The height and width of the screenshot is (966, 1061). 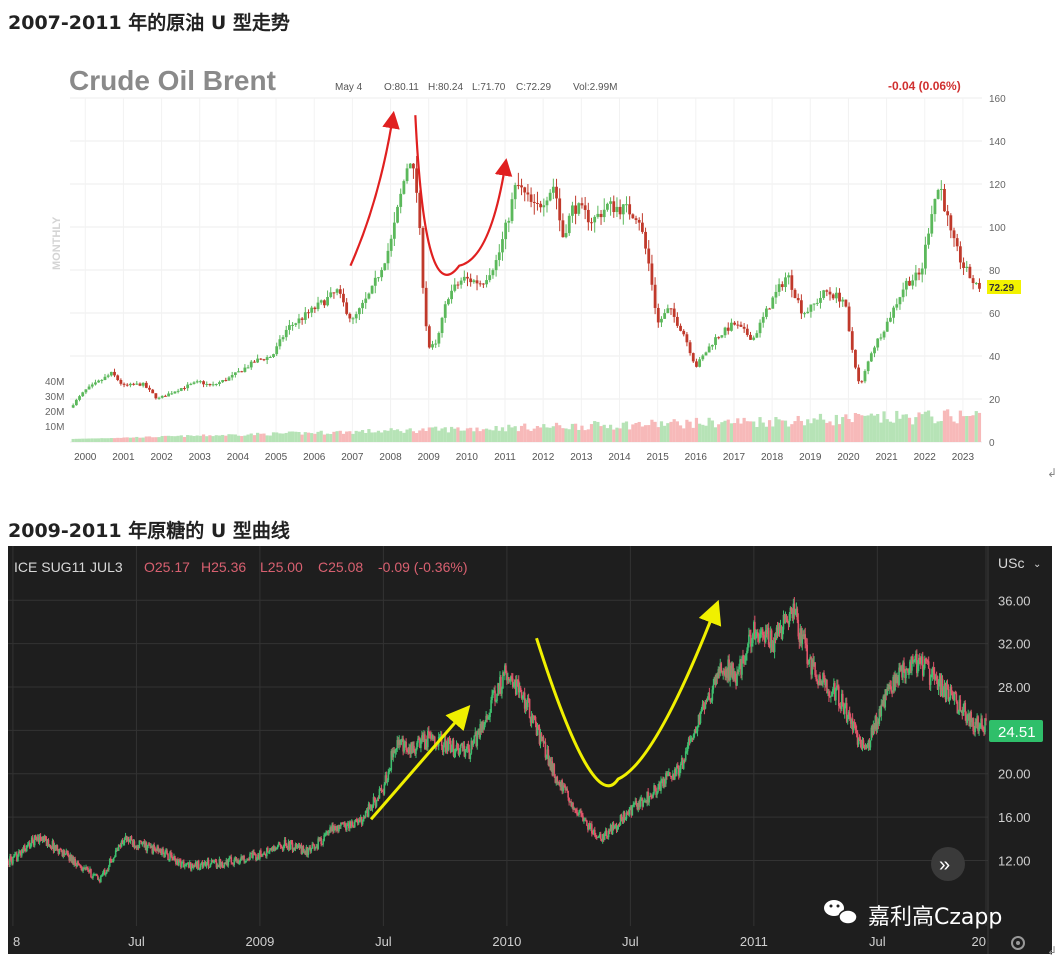 I want to click on sugar-x-tick: Jul, so click(x=383, y=941).